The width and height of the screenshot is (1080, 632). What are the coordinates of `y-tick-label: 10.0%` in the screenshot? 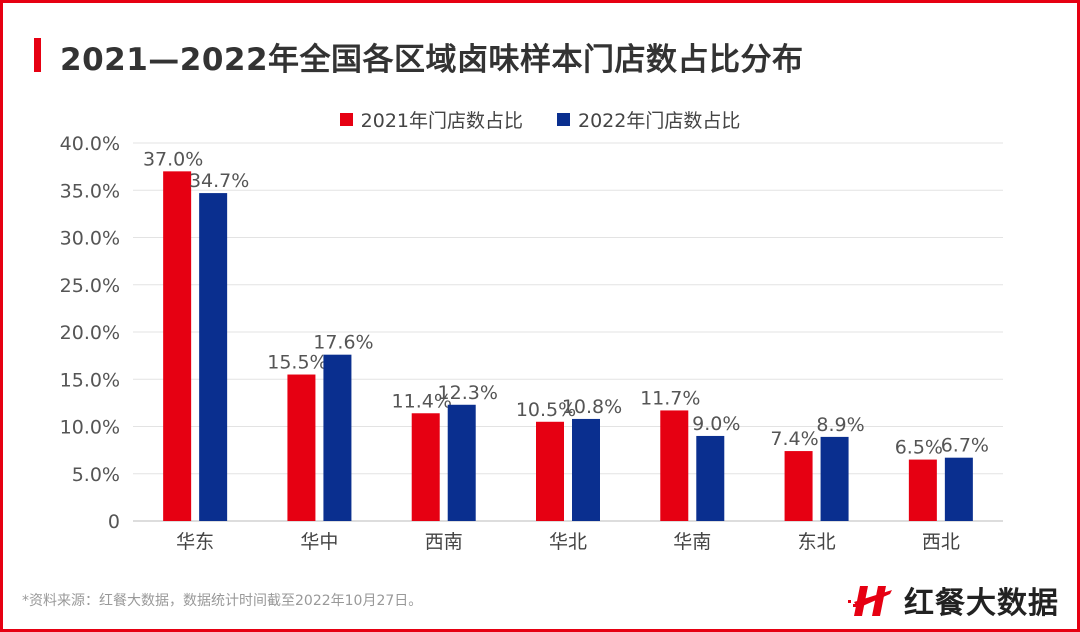 It's located at (90, 428).